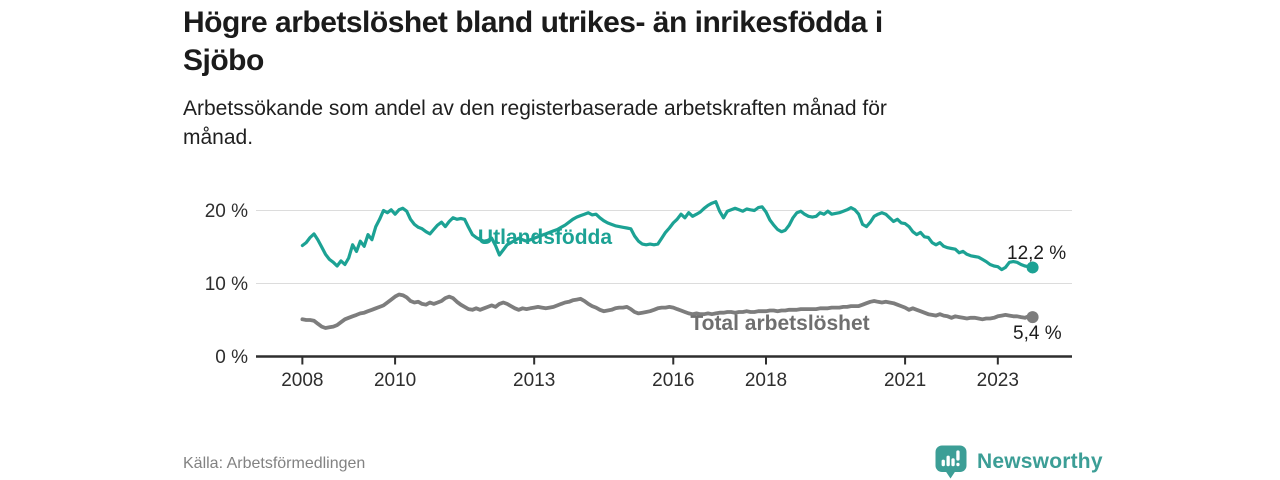  I want to click on brand-logo: Newsworthy, so click(1019, 462).